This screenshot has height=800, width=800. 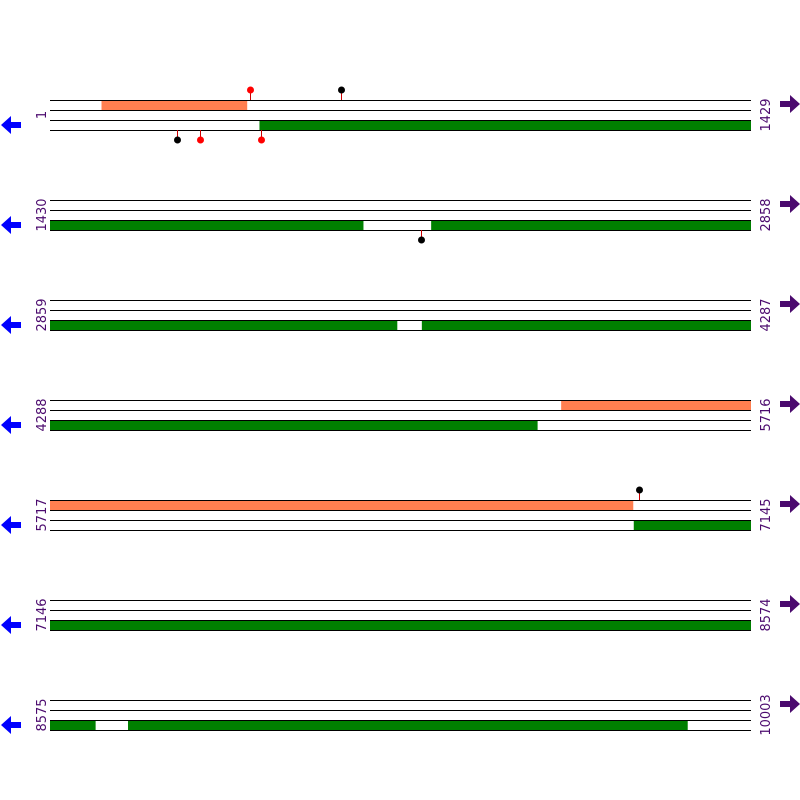 What do you see at coordinates (42, 414) in the screenshot?
I see `row-start-label: 4288` at bounding box center [42, 414].